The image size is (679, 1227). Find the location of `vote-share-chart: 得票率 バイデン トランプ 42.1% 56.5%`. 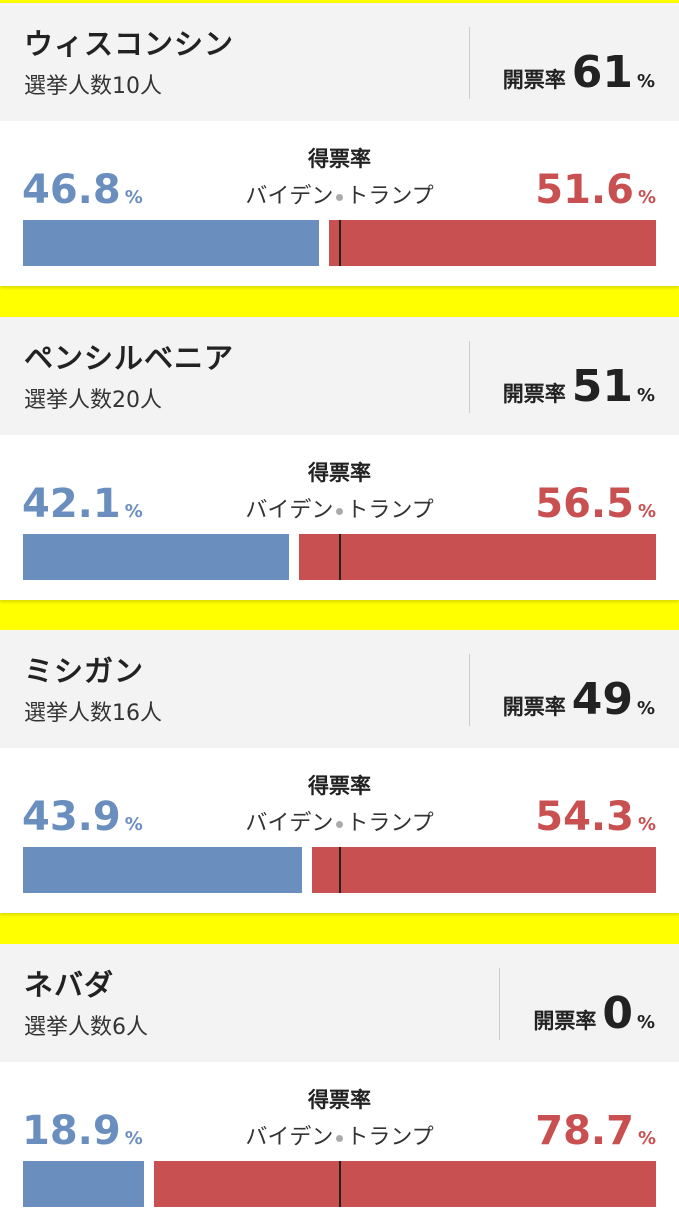

vote-share-chart: 得票率 バイデン トランプ 42.1% 56.5% is located at coordinates (339, 517).